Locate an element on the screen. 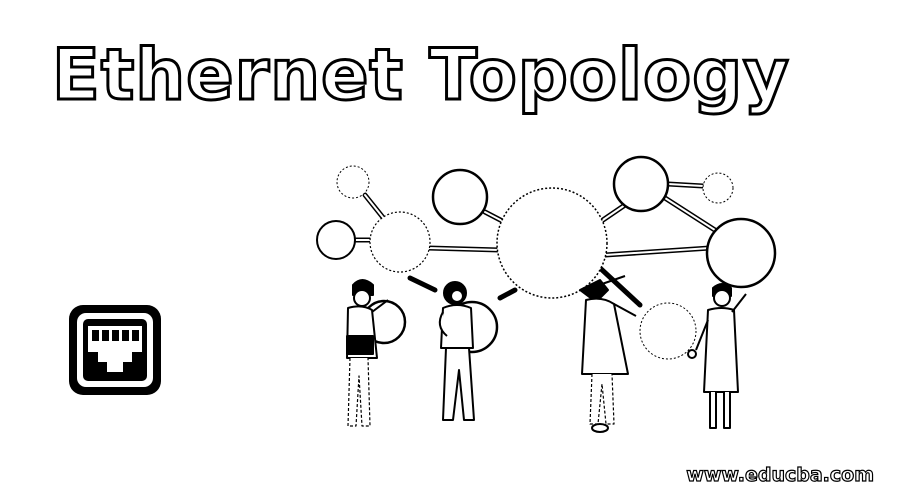 Image resolution: width=900 pixels, height=500 pixels. node-hub is located at coordinates (552, 243).